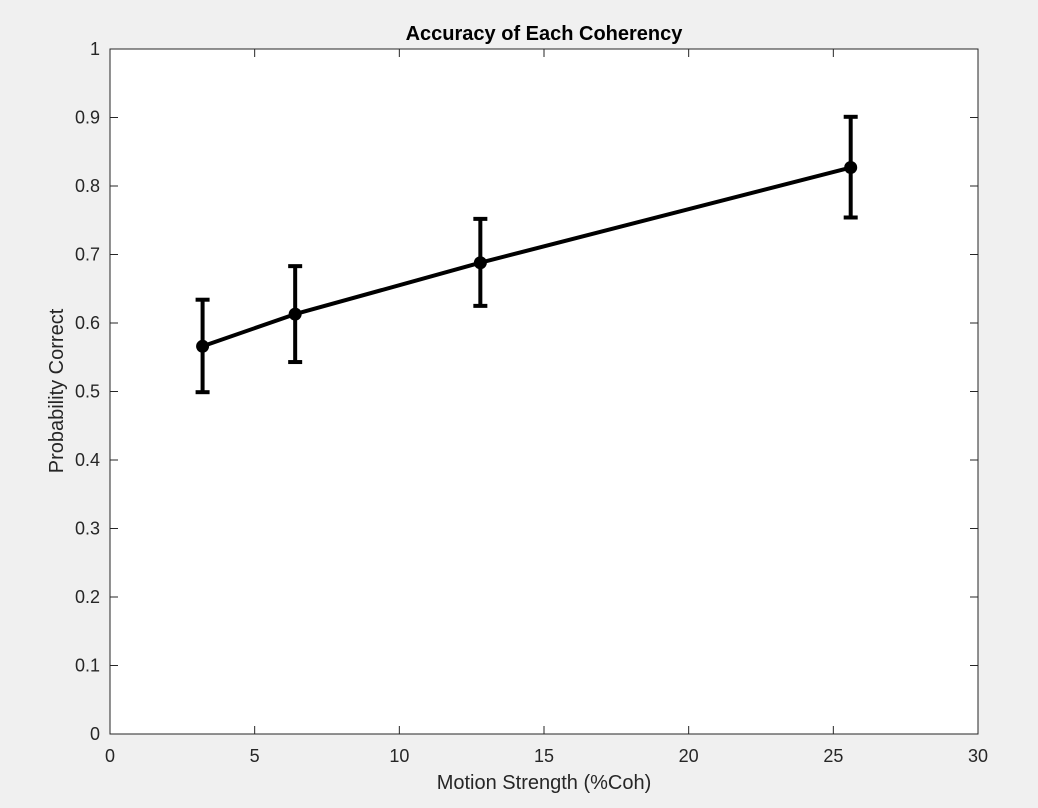  I want to click on x-tick-label: 10, so click(399, 756).